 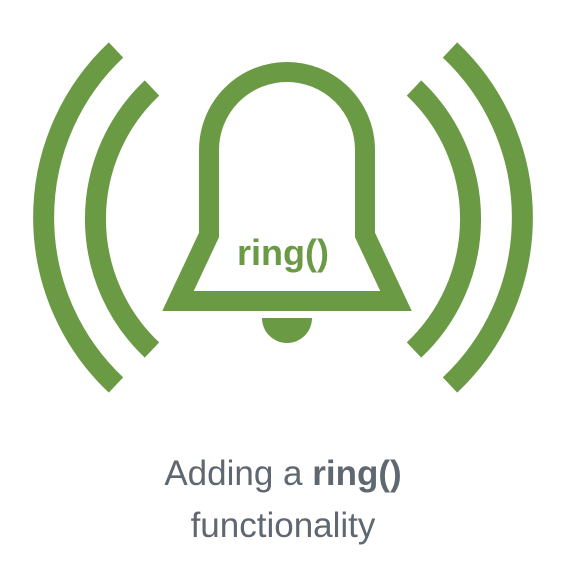 I want to click on right-outer-wave, so click(x=487, y=217).